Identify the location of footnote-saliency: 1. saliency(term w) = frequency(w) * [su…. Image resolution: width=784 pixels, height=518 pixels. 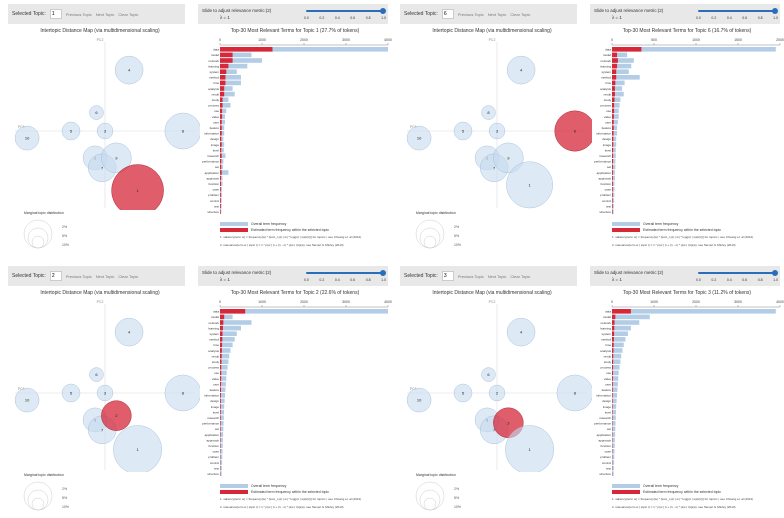
(305, 499).